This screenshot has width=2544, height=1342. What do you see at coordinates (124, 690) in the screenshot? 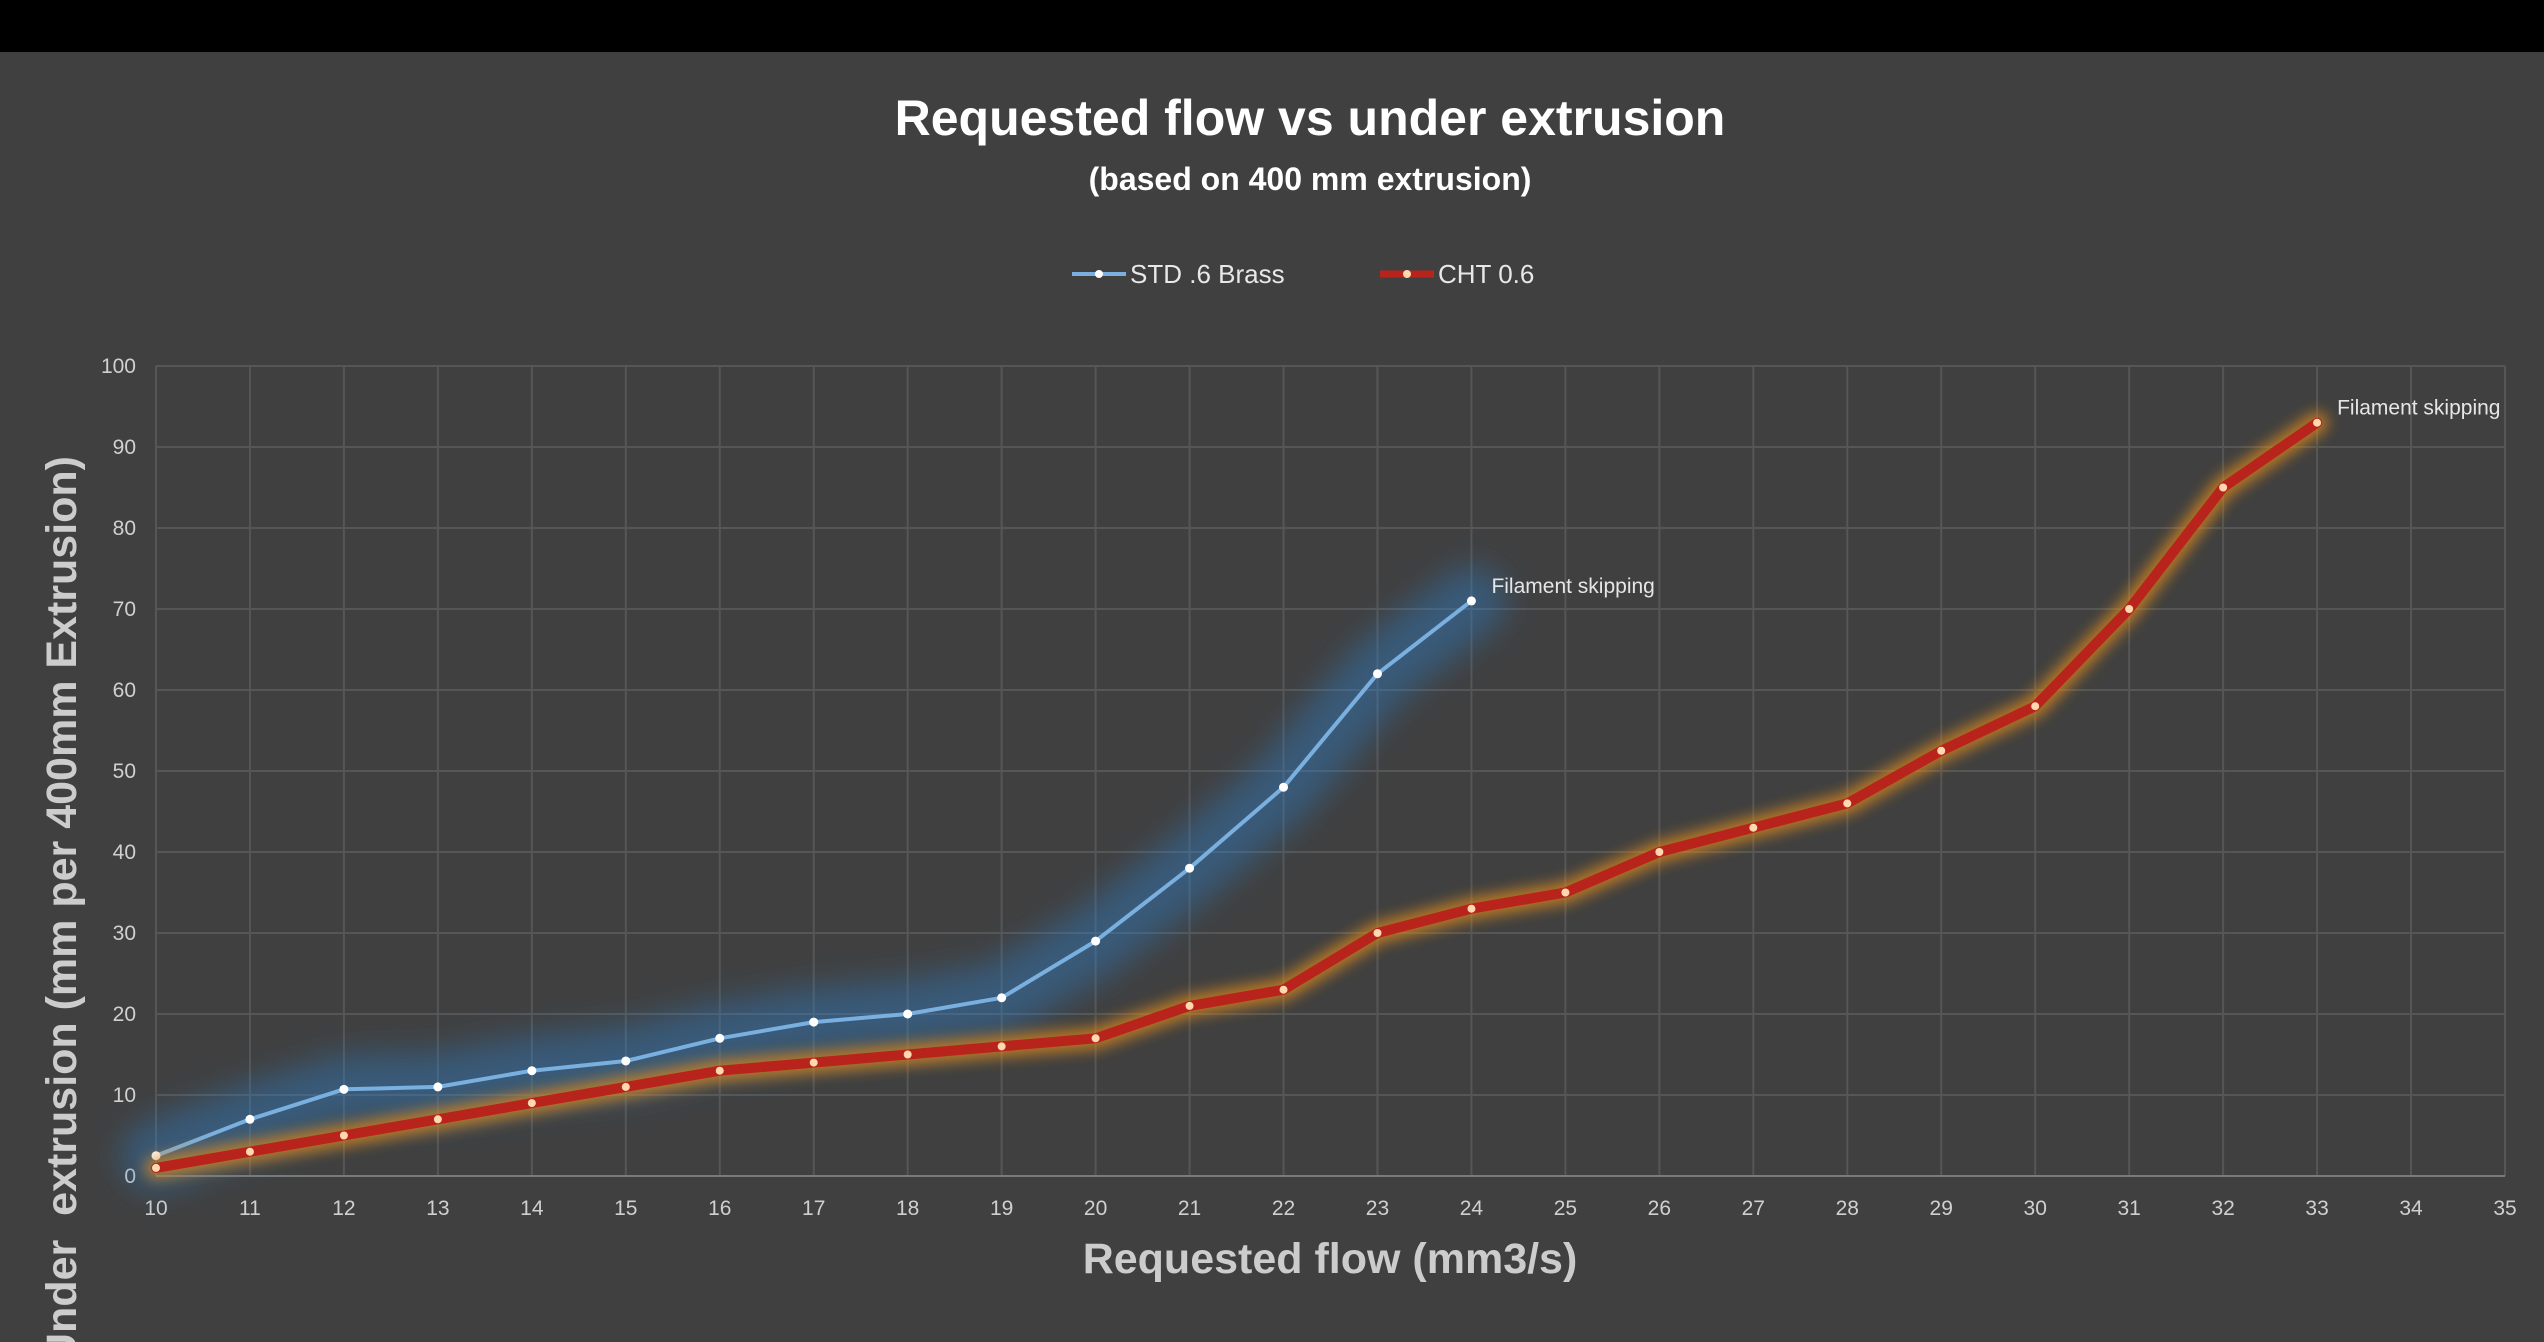
I see `y-tick-label: 60` at bounding box center [124, 690].